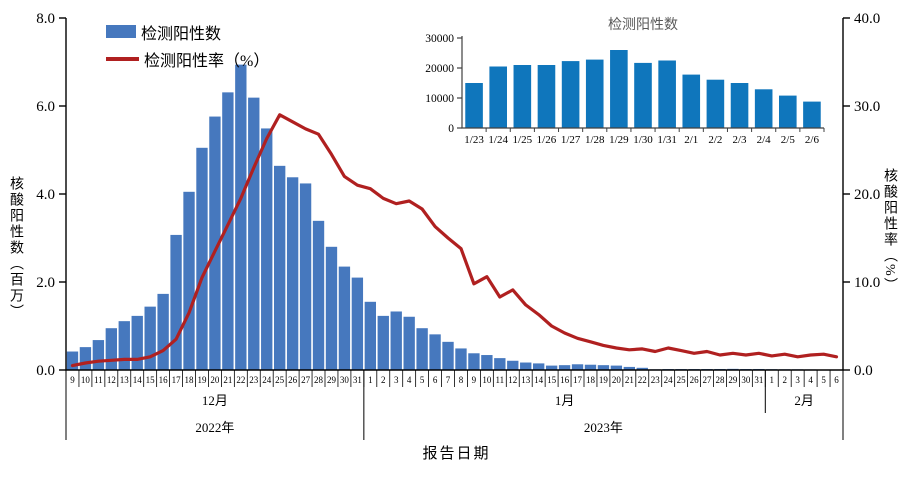 This screenshot has width=913, height=488. What do you see at coordinates (451, 129) in the screenshot?
I see `inset-y-tick-label: 0` at bounding box center [451, 129].